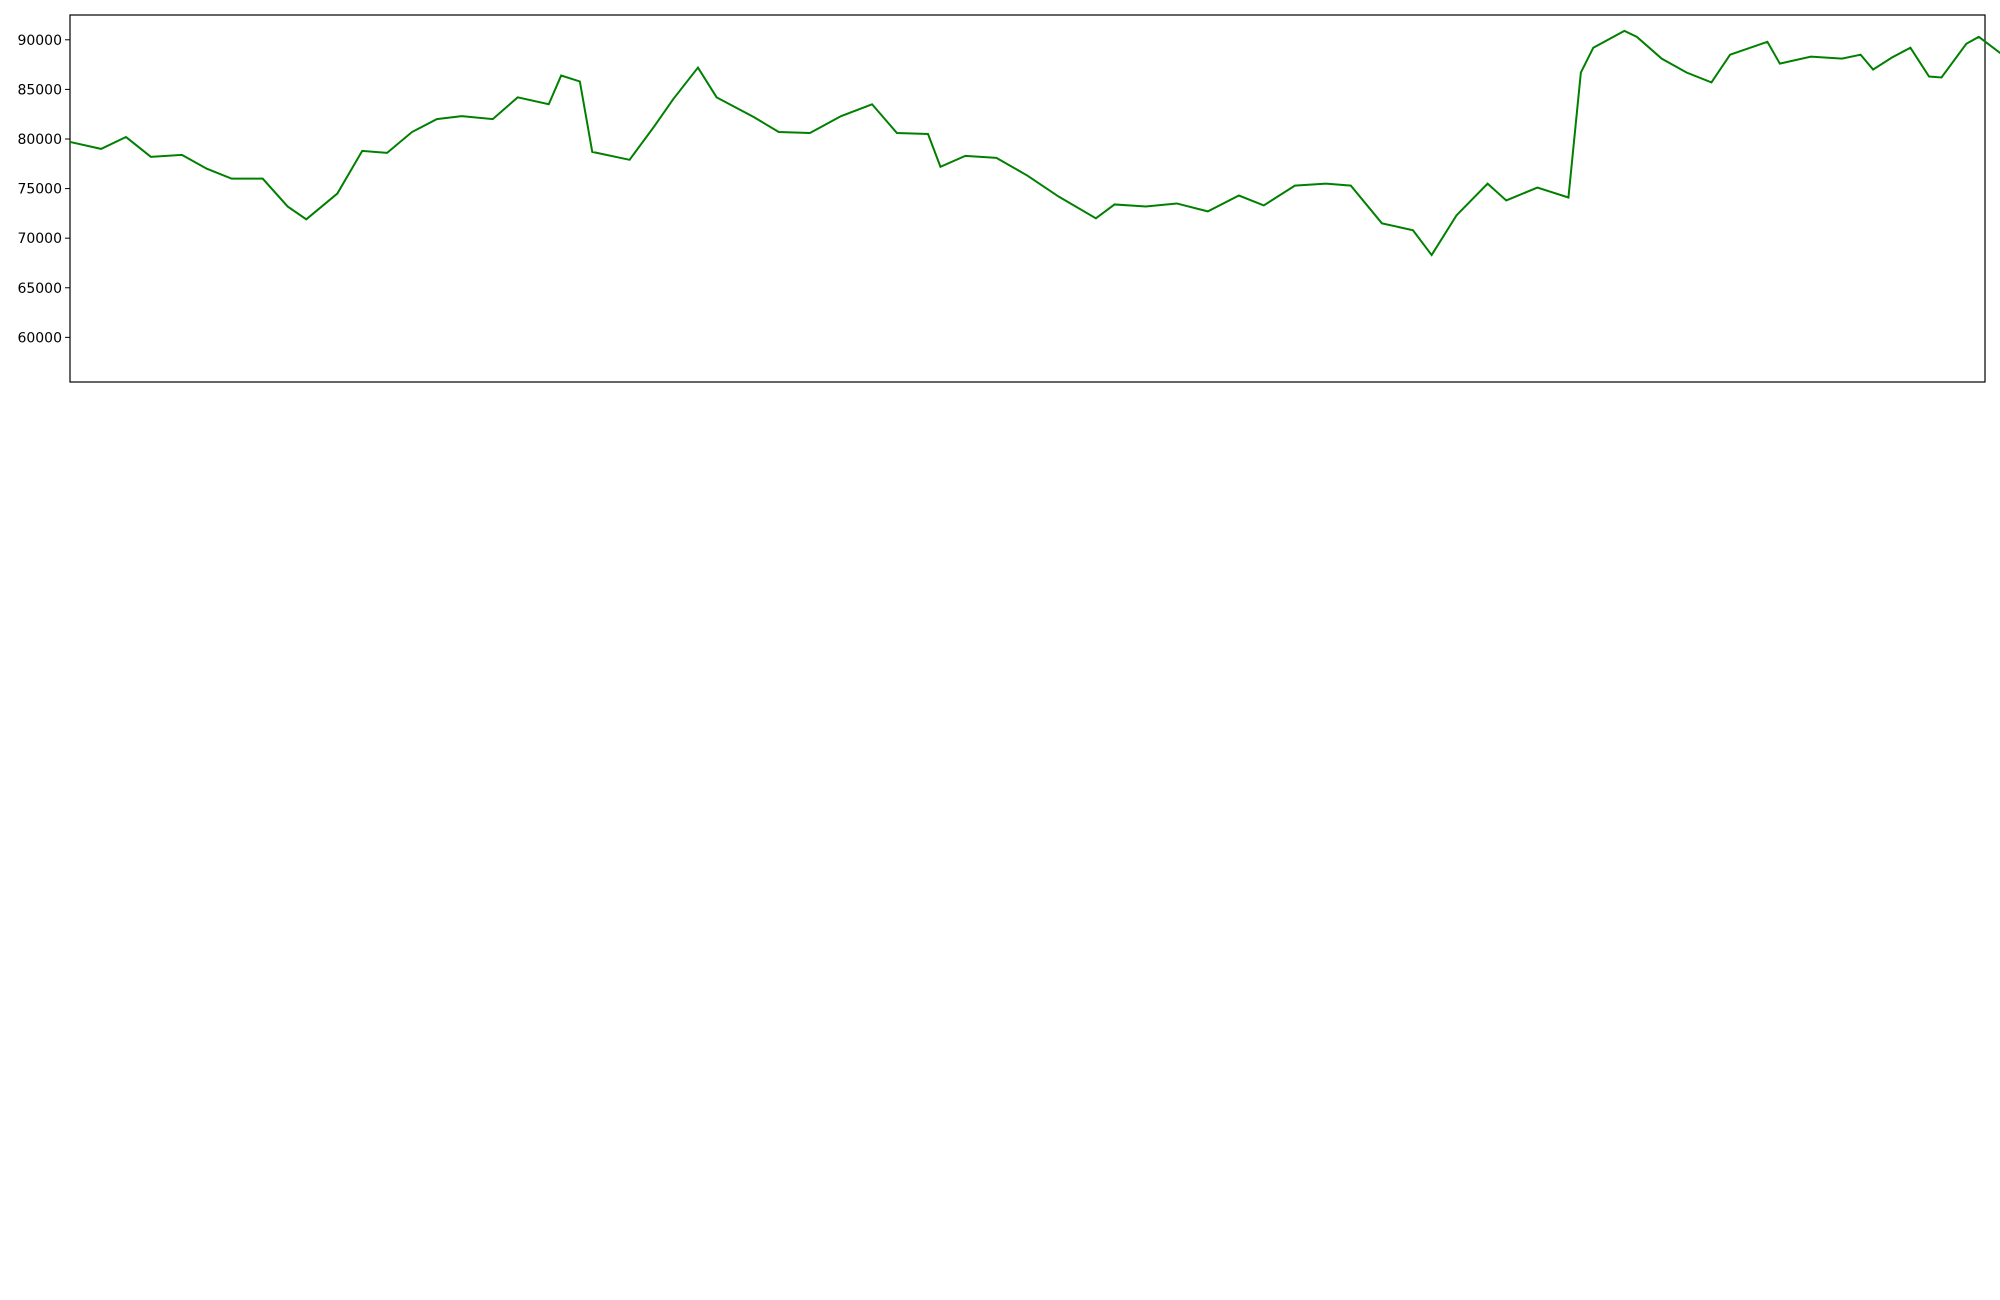  I want to click on price-ytick-label: 80000, so click(39, 140).